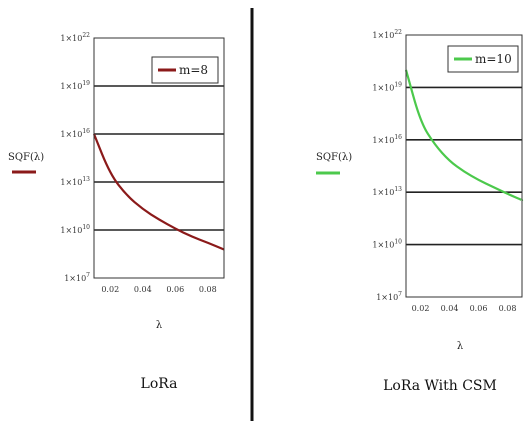 This screenshot has width=524, height=421. What do you see at coordinates (493, 59) in the screenshot?
I see `legend-label: m=10` at bounding box center [493, 59].